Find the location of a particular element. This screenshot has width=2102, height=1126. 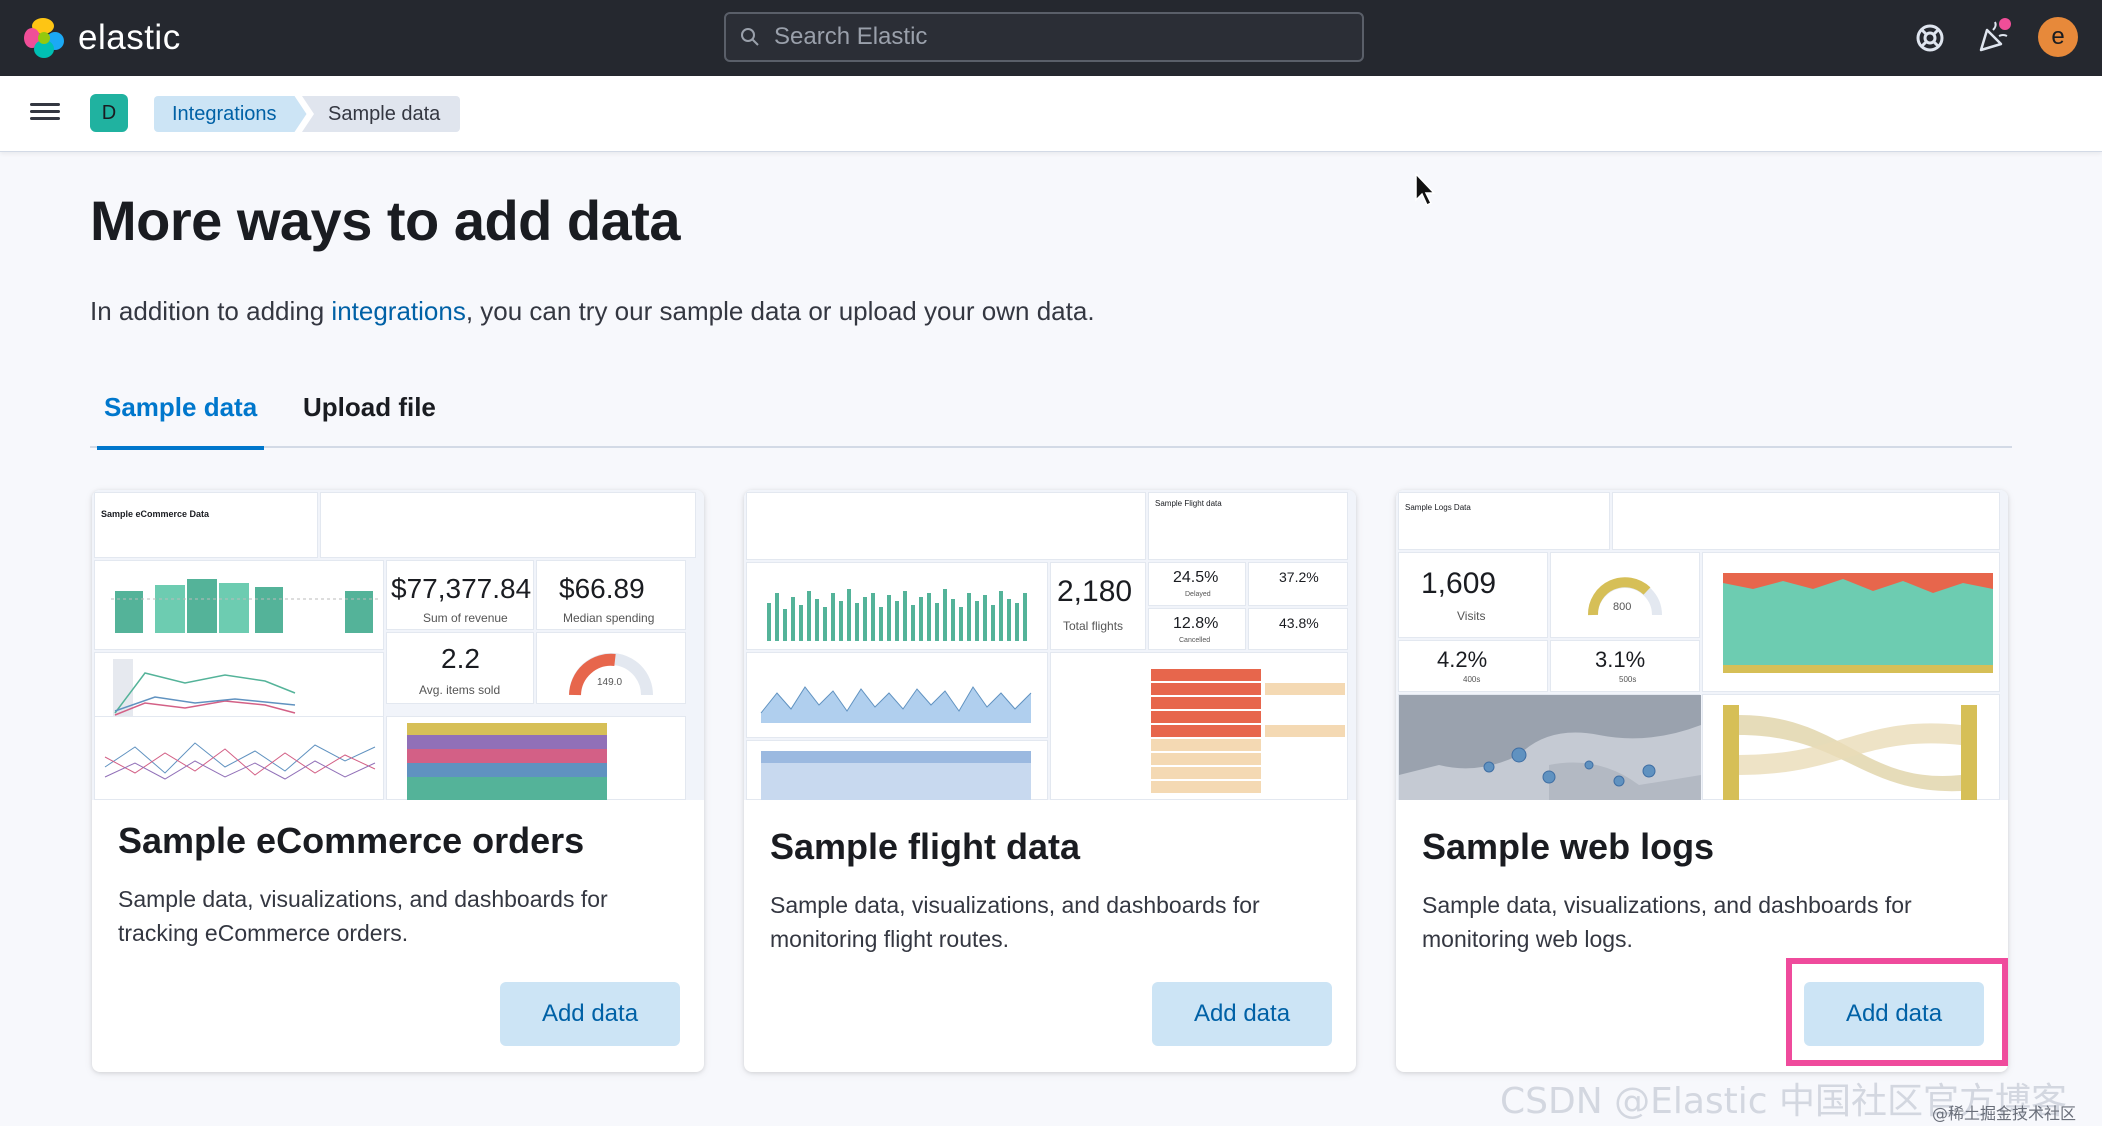

tab-sample-data: Sample data is located at coordinates (181, 421).